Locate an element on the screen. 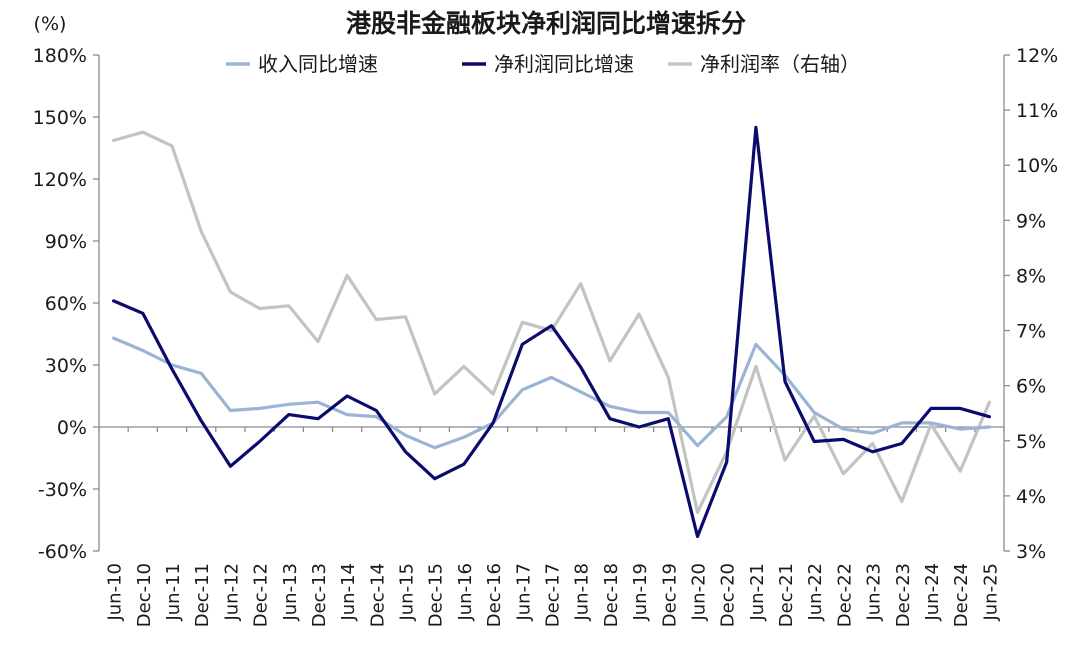  x-tick-label: Dec-15 is located at coordinates (436, 595).